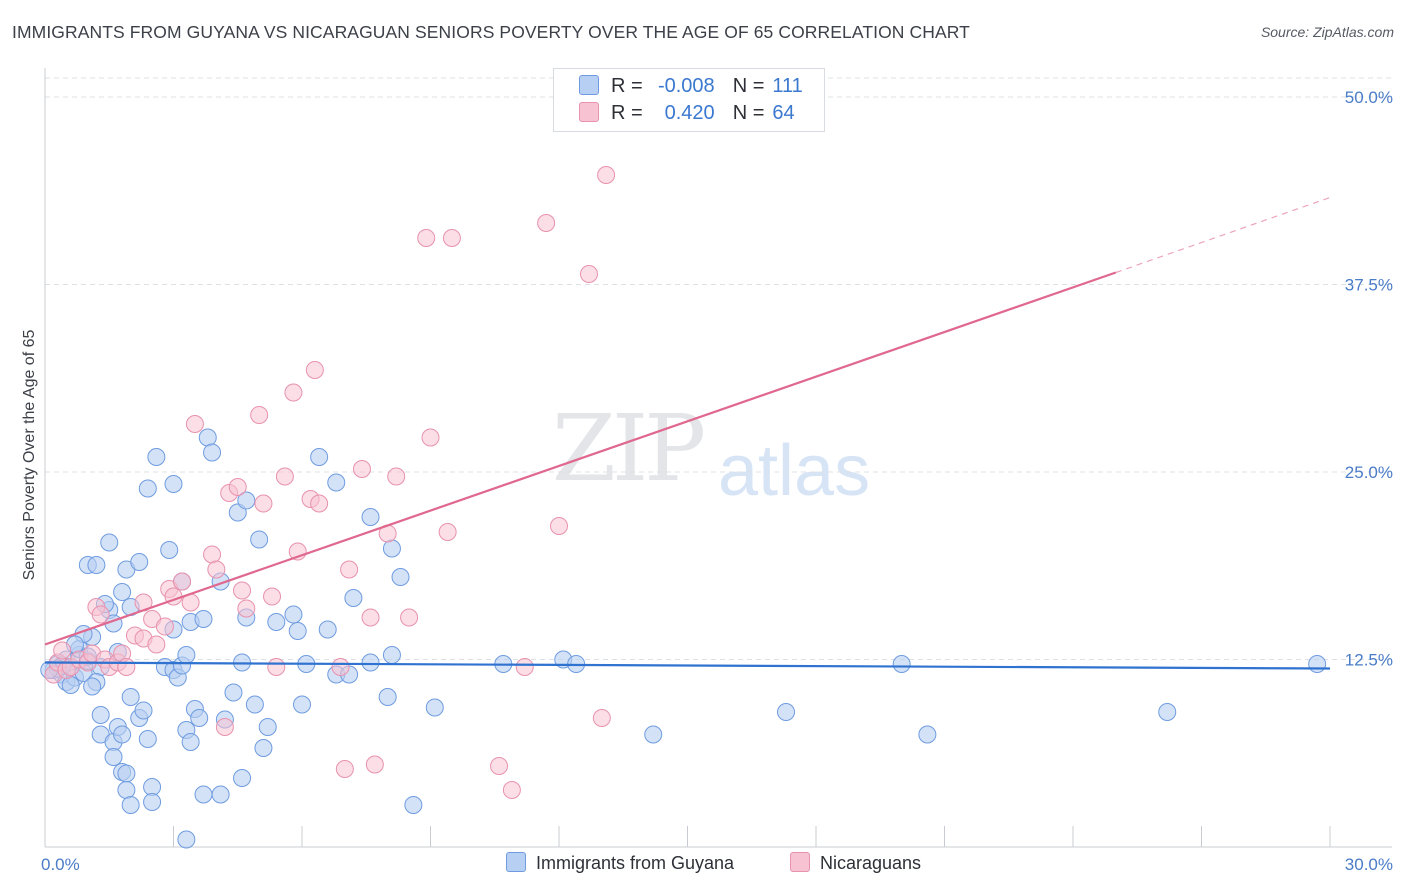  I want to click on legend-row-guyana: R = -0.008 N = 111, so click(691, 87).